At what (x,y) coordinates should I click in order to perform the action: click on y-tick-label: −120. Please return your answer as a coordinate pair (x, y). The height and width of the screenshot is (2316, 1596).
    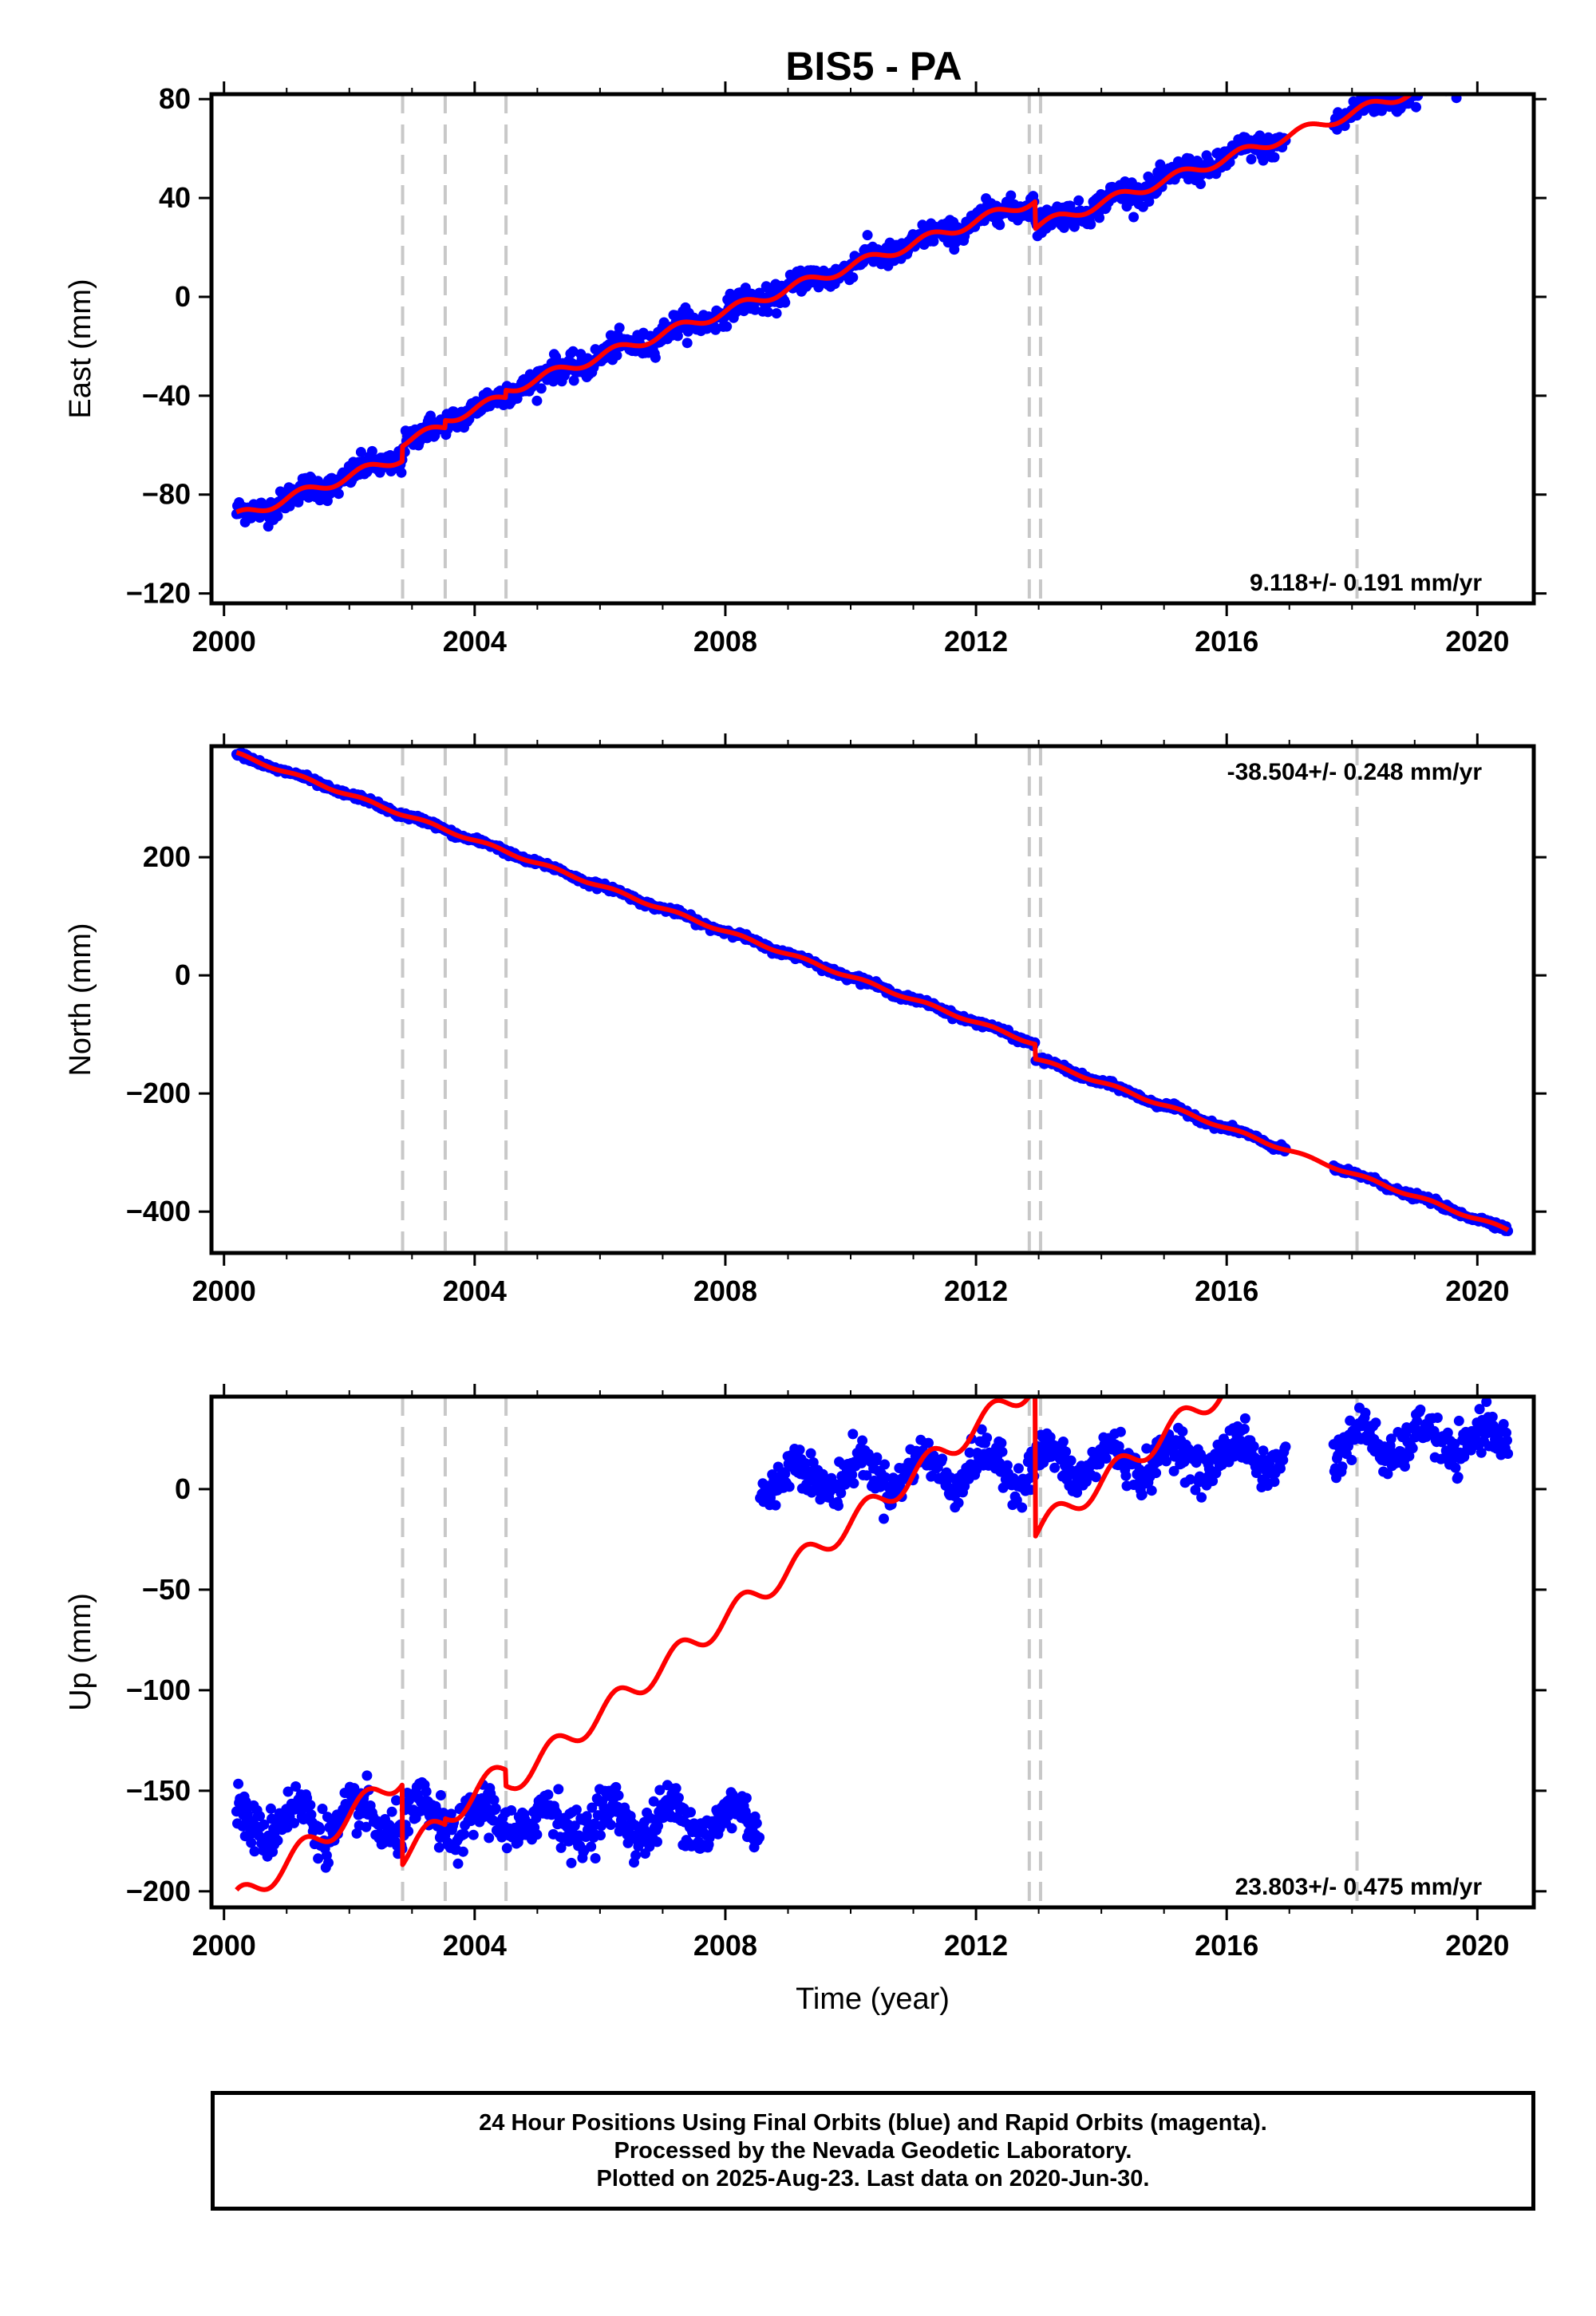
    Looking at the image, I should click on (158, 593).